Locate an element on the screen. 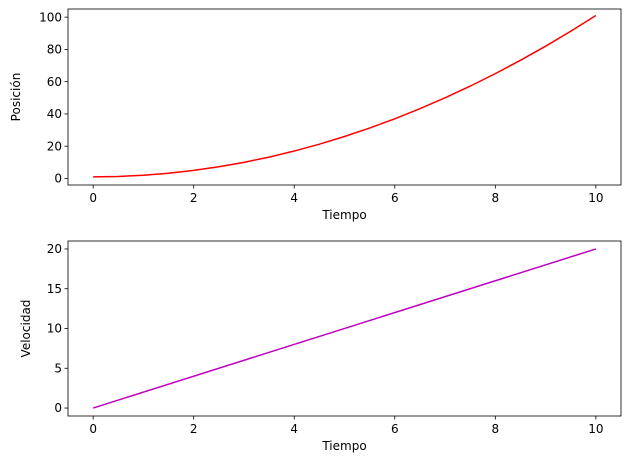  y-tick-label: 10 is located at coordinates (54, 329).